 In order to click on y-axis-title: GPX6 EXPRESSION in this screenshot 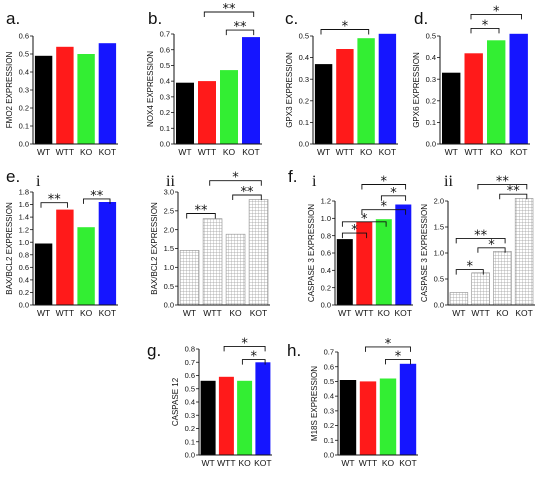, I will do `click(416, 90)`.